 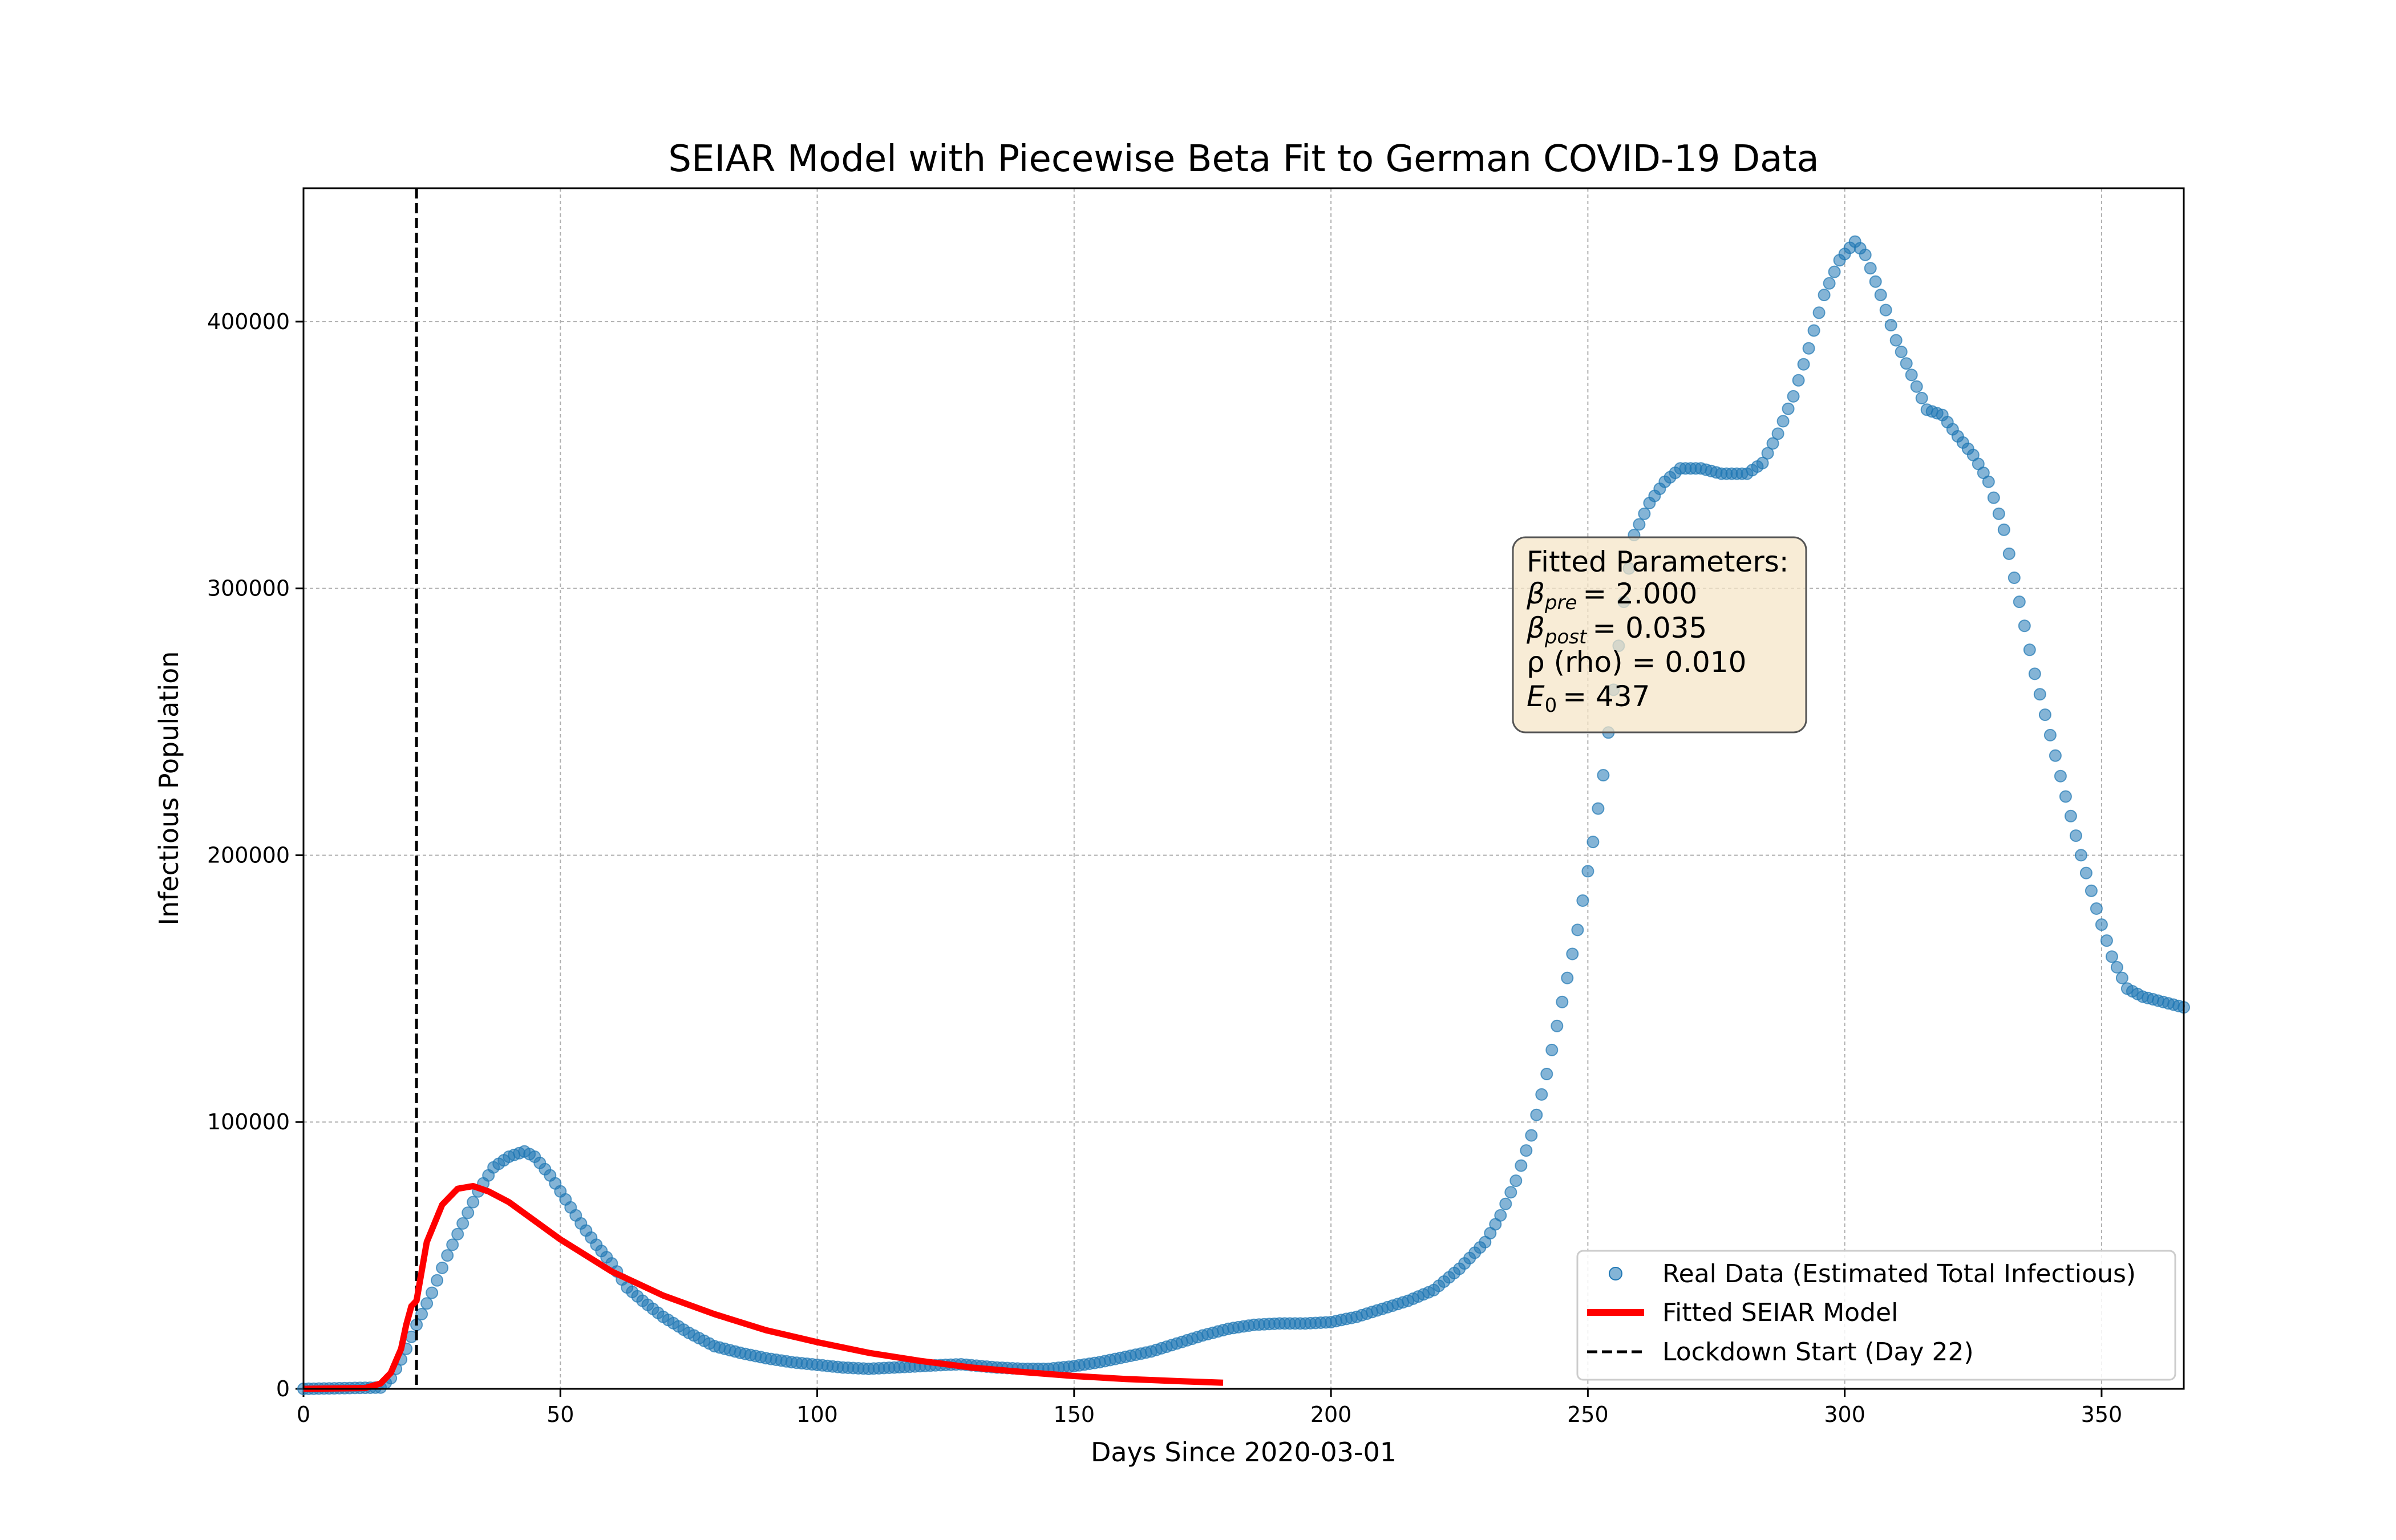 I want to click on beta-post-value: = 0.035, so click(x=1649, y=628).